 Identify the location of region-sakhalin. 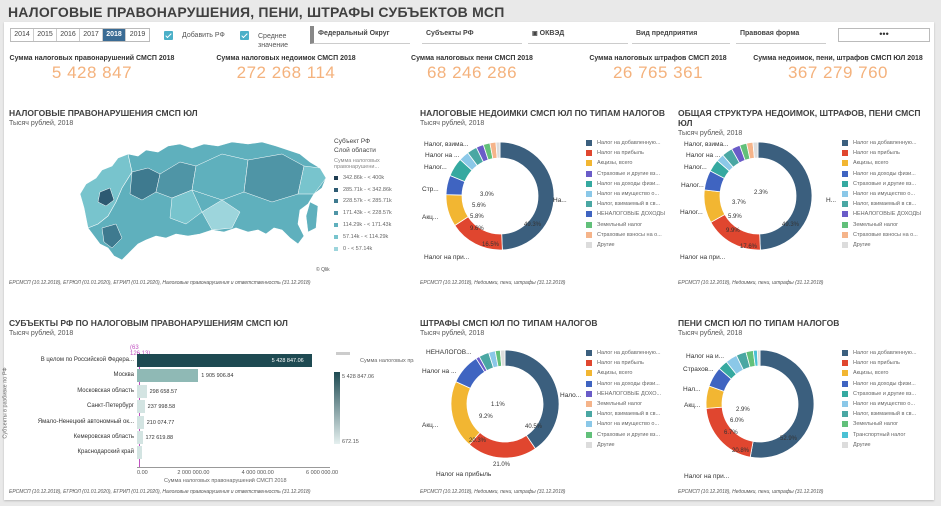
(312, 217).